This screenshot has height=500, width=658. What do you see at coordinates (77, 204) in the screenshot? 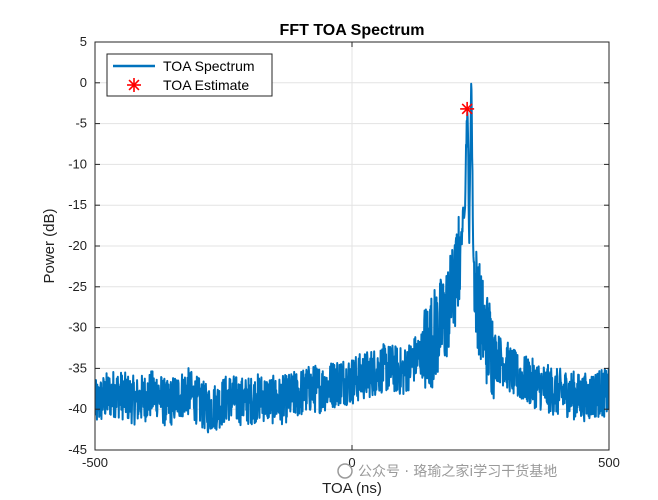
I see `y-tick-label: -15` at bounding box center [77, 204].